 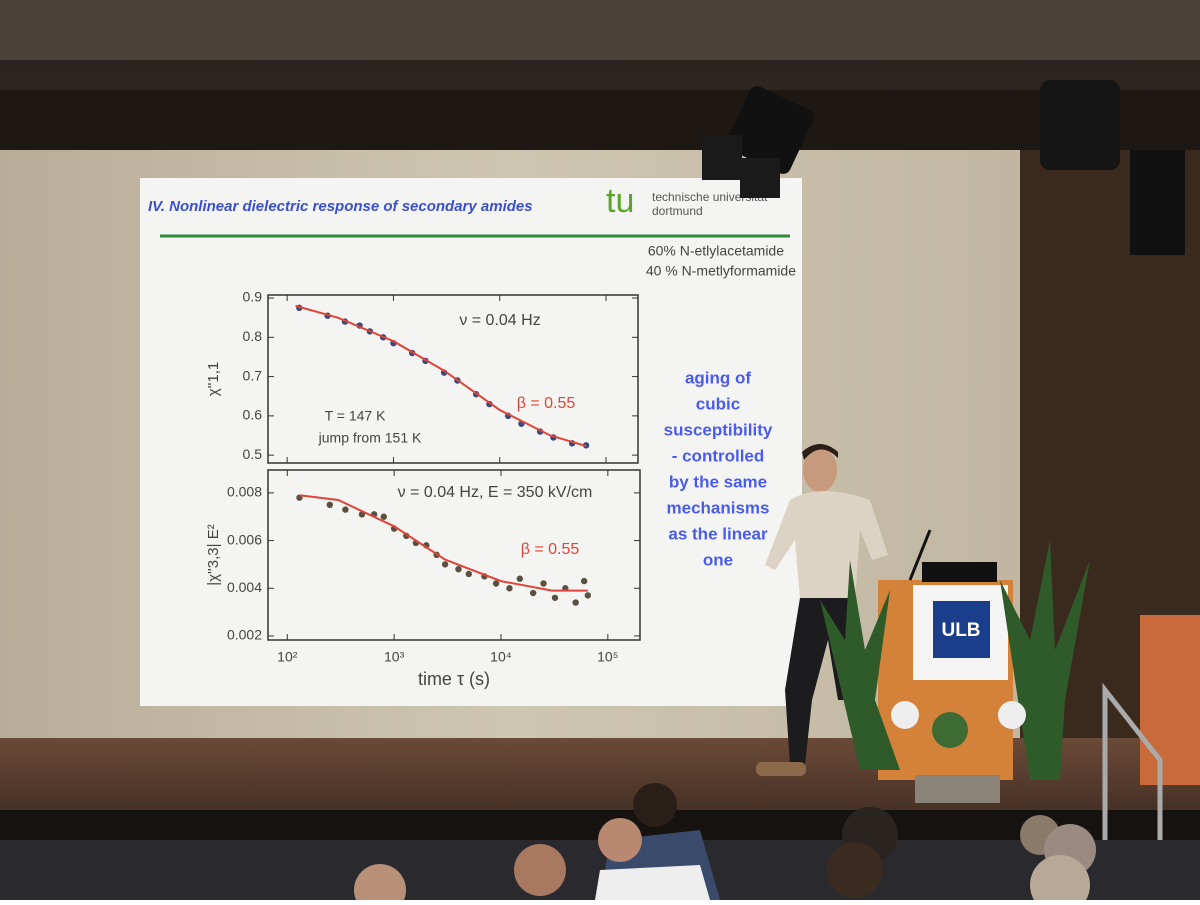 I want to click on y-axis-label: χ''1,1, so click(x=213, y=379).